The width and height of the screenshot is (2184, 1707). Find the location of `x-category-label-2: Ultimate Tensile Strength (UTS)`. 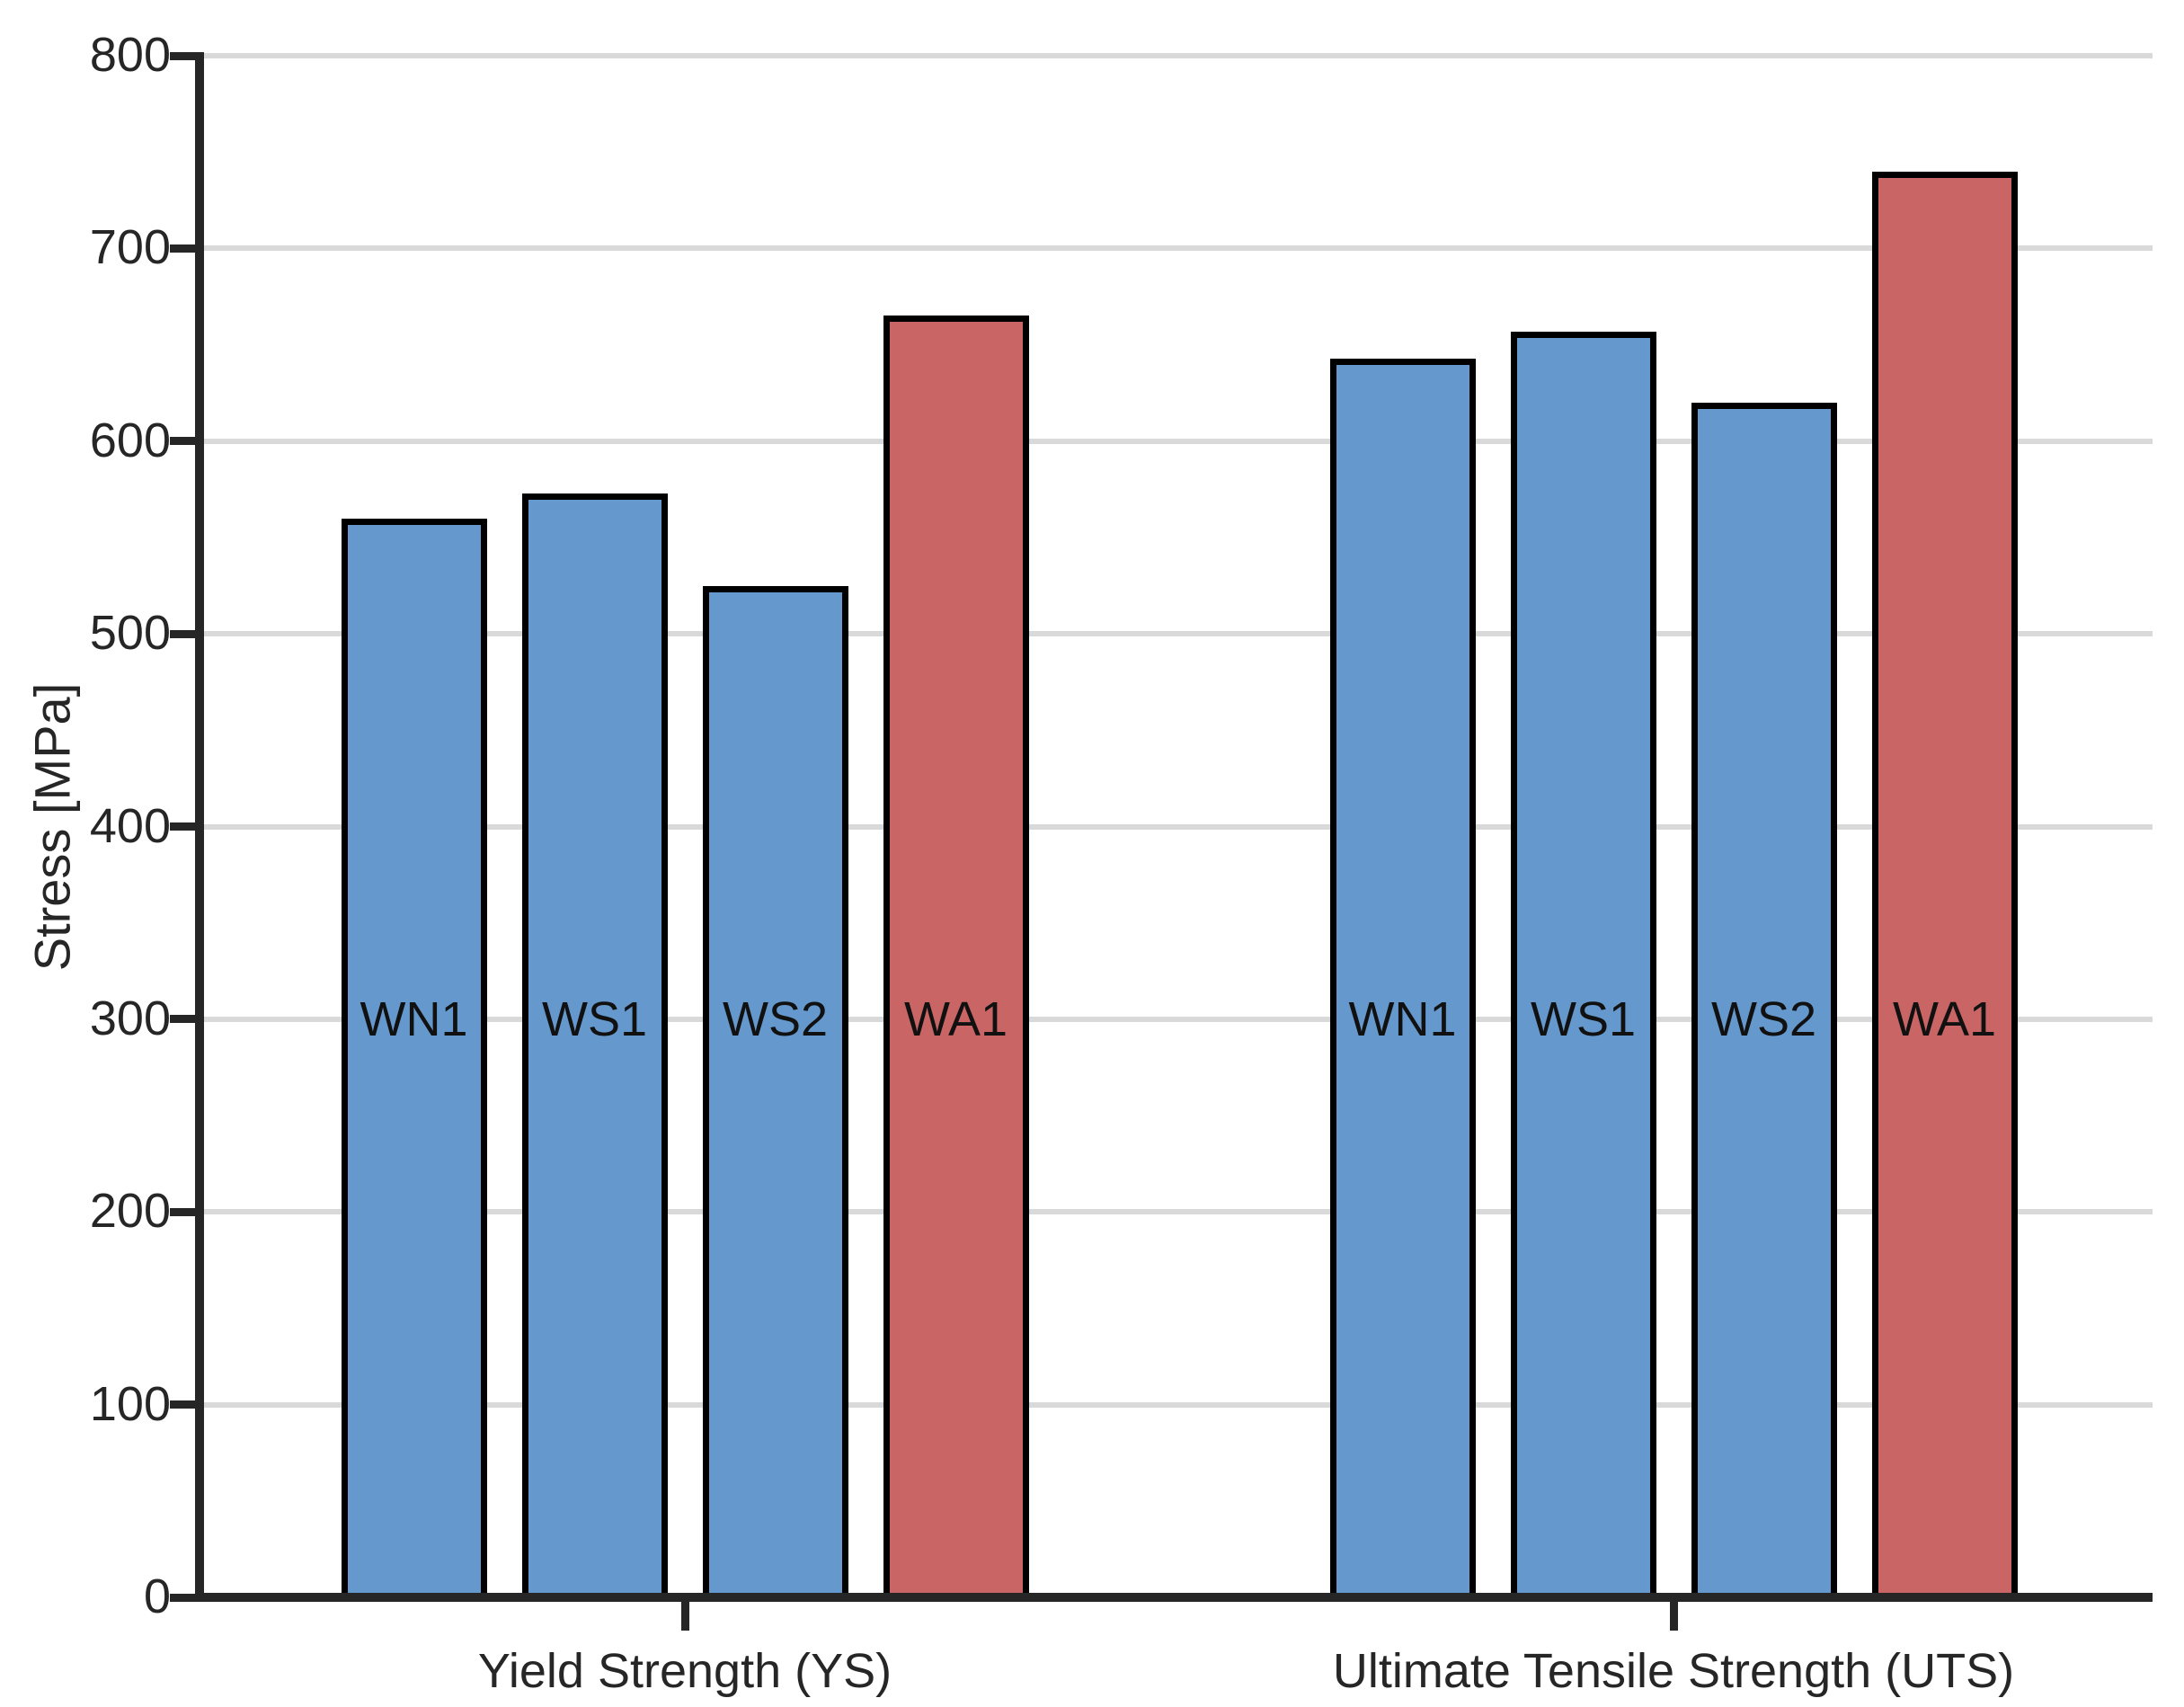

x-category-label-2: Ultimate Tensile Strength (UTS) is located at coordinates (1673, 1671).